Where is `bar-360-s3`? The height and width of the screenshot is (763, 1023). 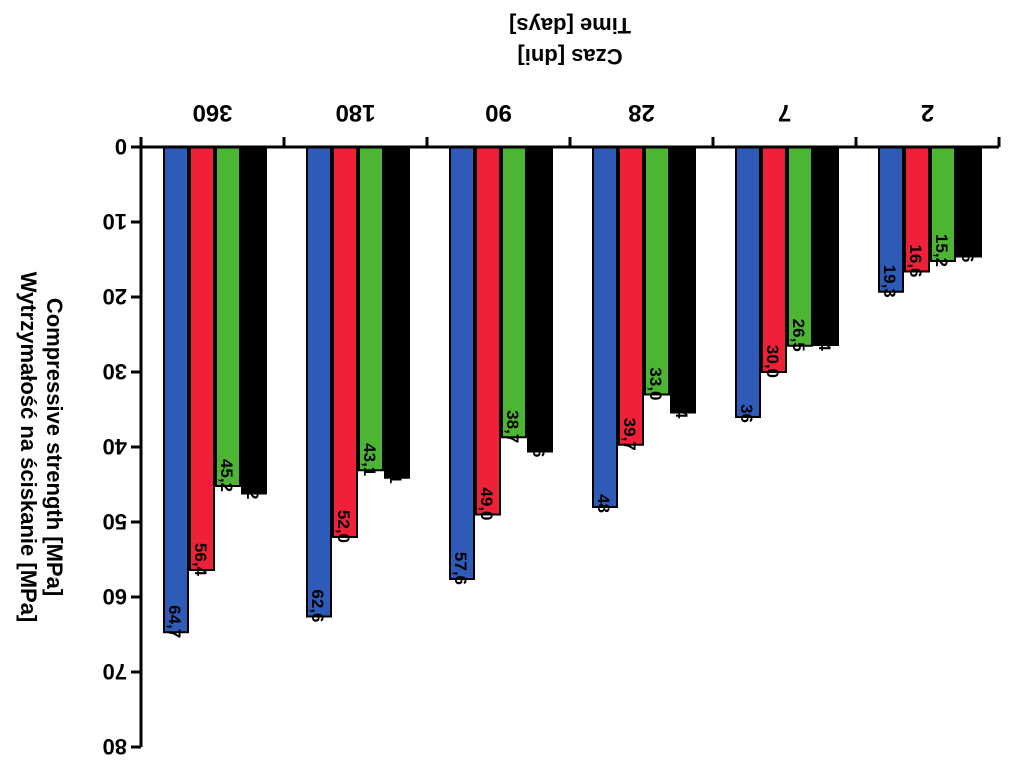
bar-360-s3 is located at coordinates (202, 358).